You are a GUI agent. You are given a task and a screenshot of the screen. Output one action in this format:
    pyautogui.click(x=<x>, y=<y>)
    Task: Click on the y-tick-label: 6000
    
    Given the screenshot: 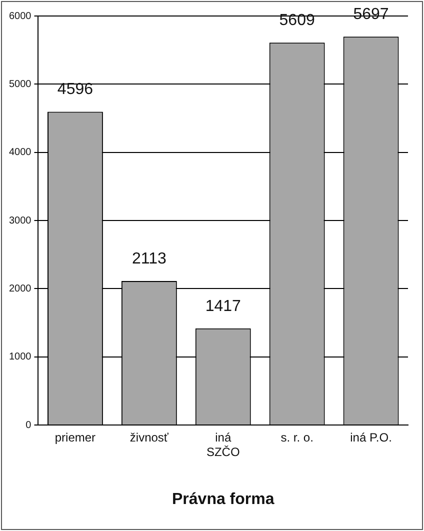 What is the action you would take?
    pyautogui.click(x=20, y=16)
    